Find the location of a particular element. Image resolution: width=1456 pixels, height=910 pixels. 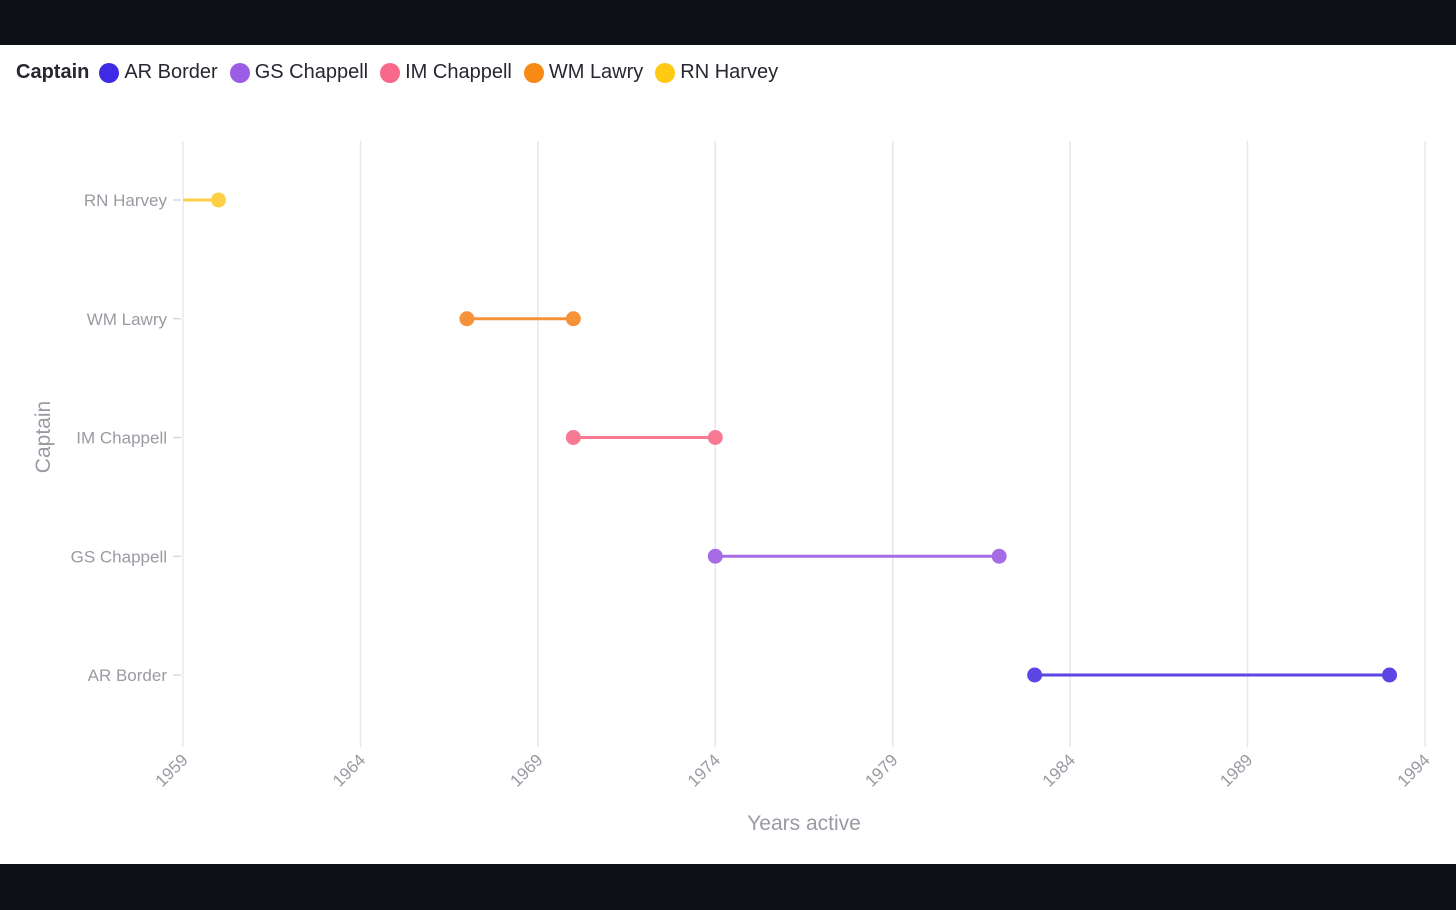

x-tick-label-1969: 1969 is located at coordinates (527, 770).